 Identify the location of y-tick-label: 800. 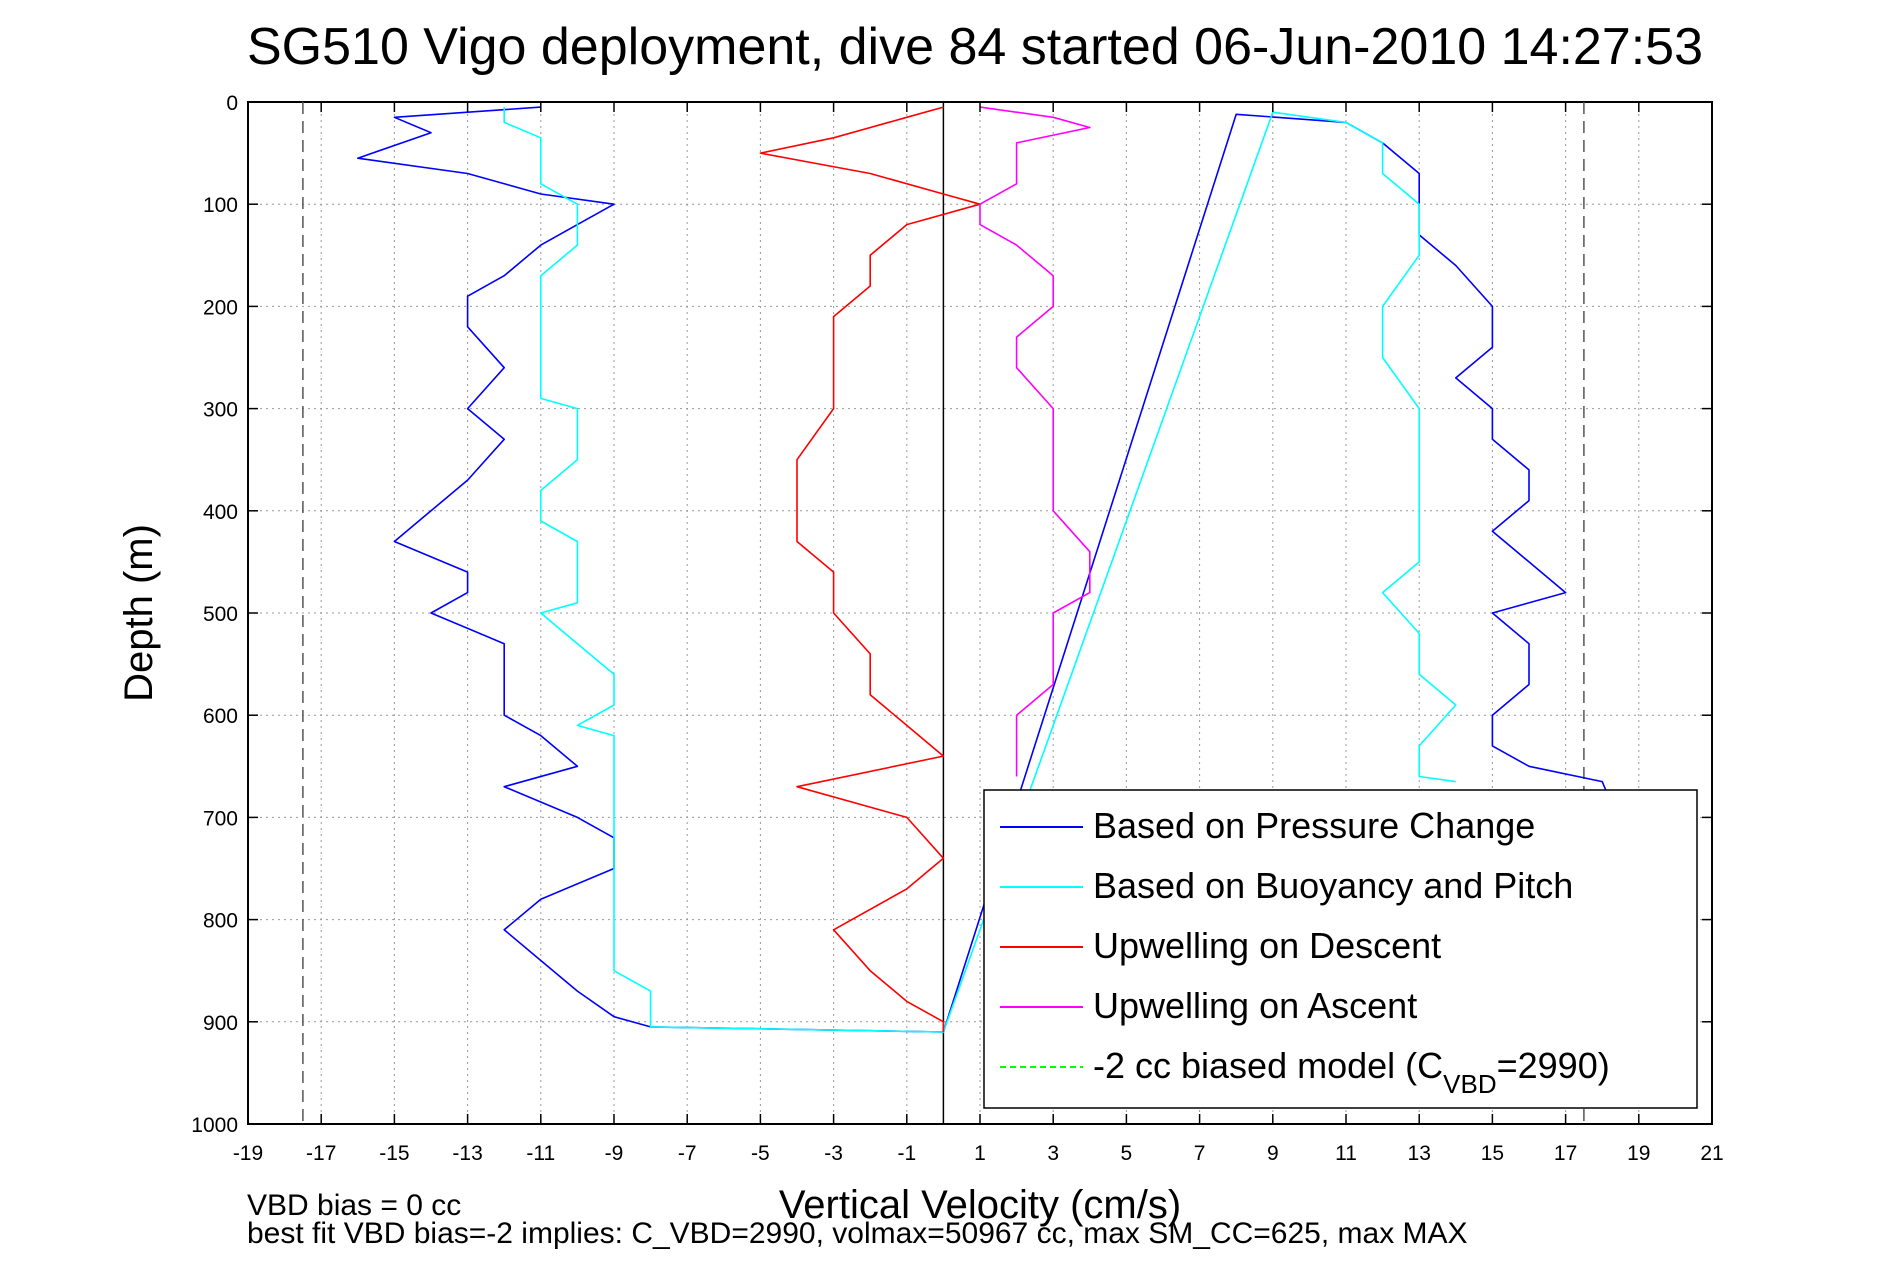
(220, 921).